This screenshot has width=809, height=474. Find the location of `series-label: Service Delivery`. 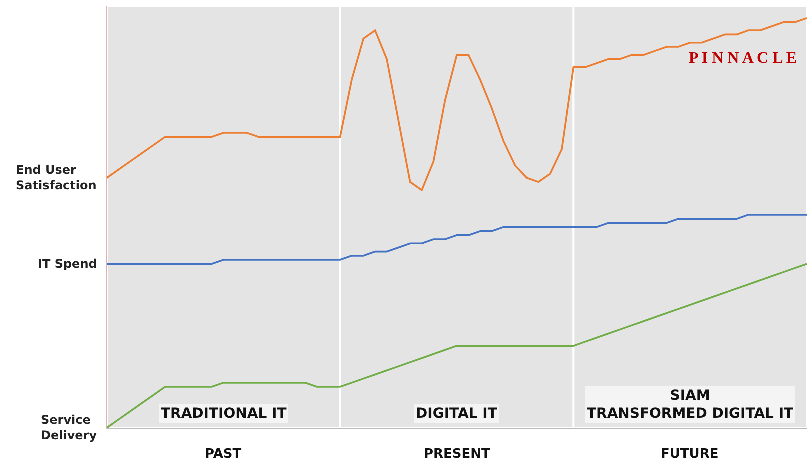

series-label: Service Delivery is located at coordinates (69, 428).